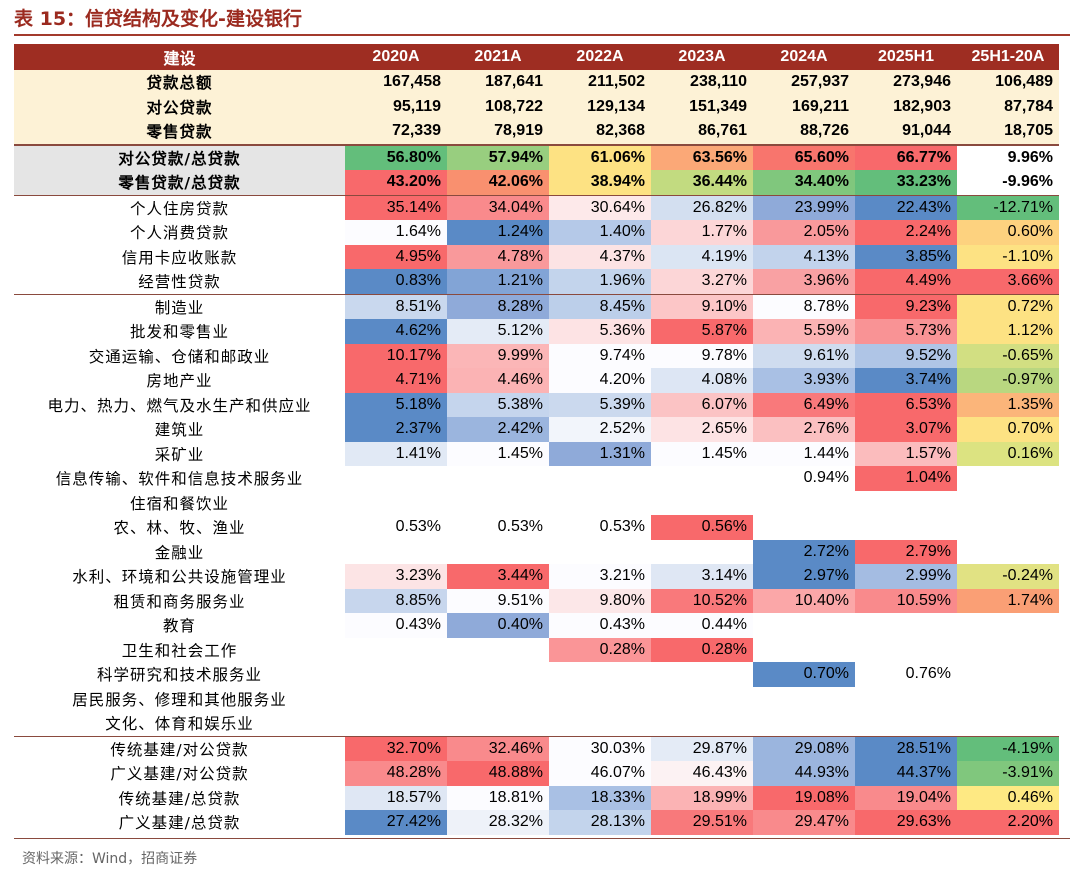 Image resolution: width=1080 pixels, height=886 pixels. Describe the element at coordinates (906, 355) in the screenshot. I see `value-cell: 9.52%` at that location.